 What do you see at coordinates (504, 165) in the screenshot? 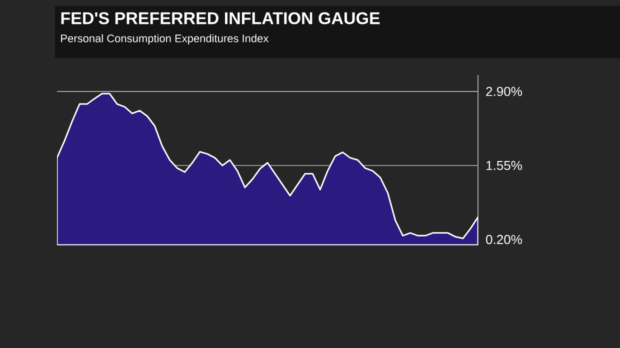
I see `y-tick-label: 1.55%` at bounding box center [504, 165].